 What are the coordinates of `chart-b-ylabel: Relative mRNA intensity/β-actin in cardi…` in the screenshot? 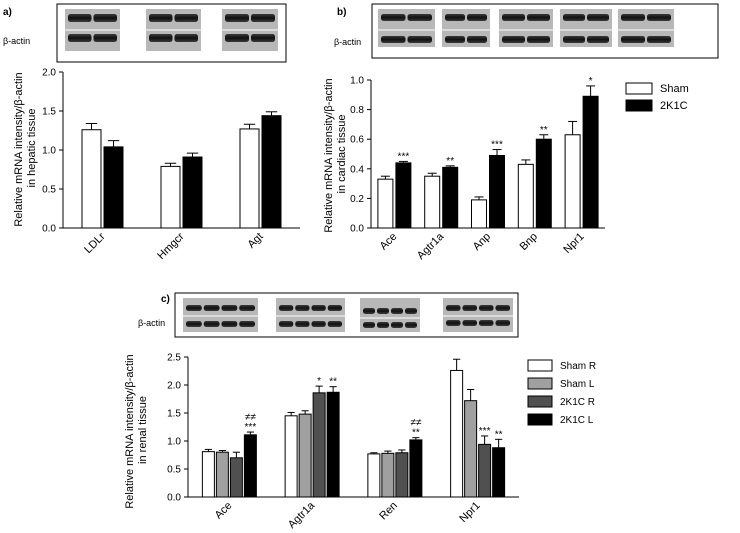 It's located at (335, 153).